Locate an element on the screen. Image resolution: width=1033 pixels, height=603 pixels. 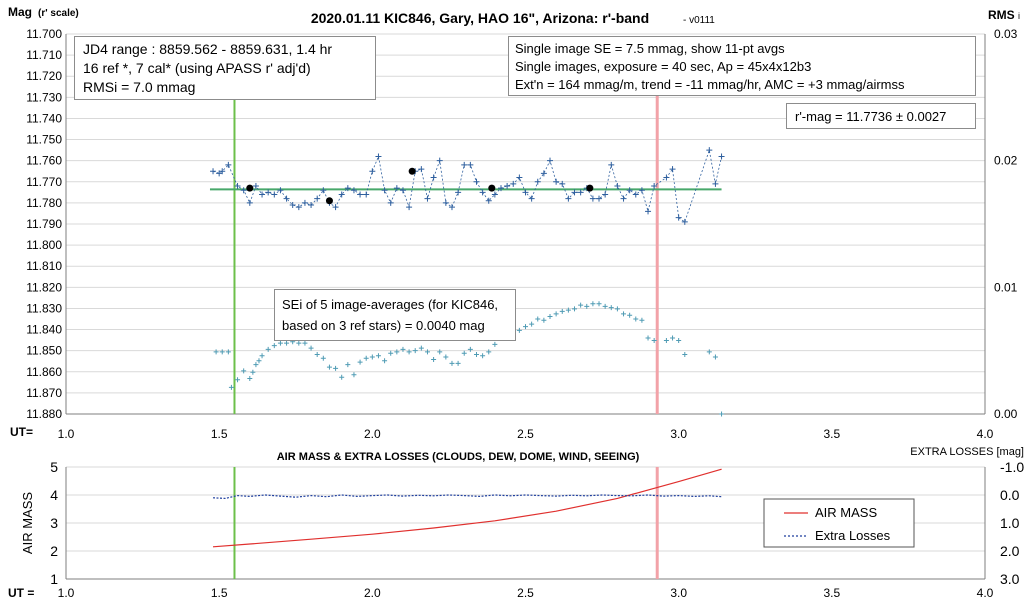
bottom-y2-axis-label: EXTRA LOSSES [mag] is located at coordinates (967, 452).